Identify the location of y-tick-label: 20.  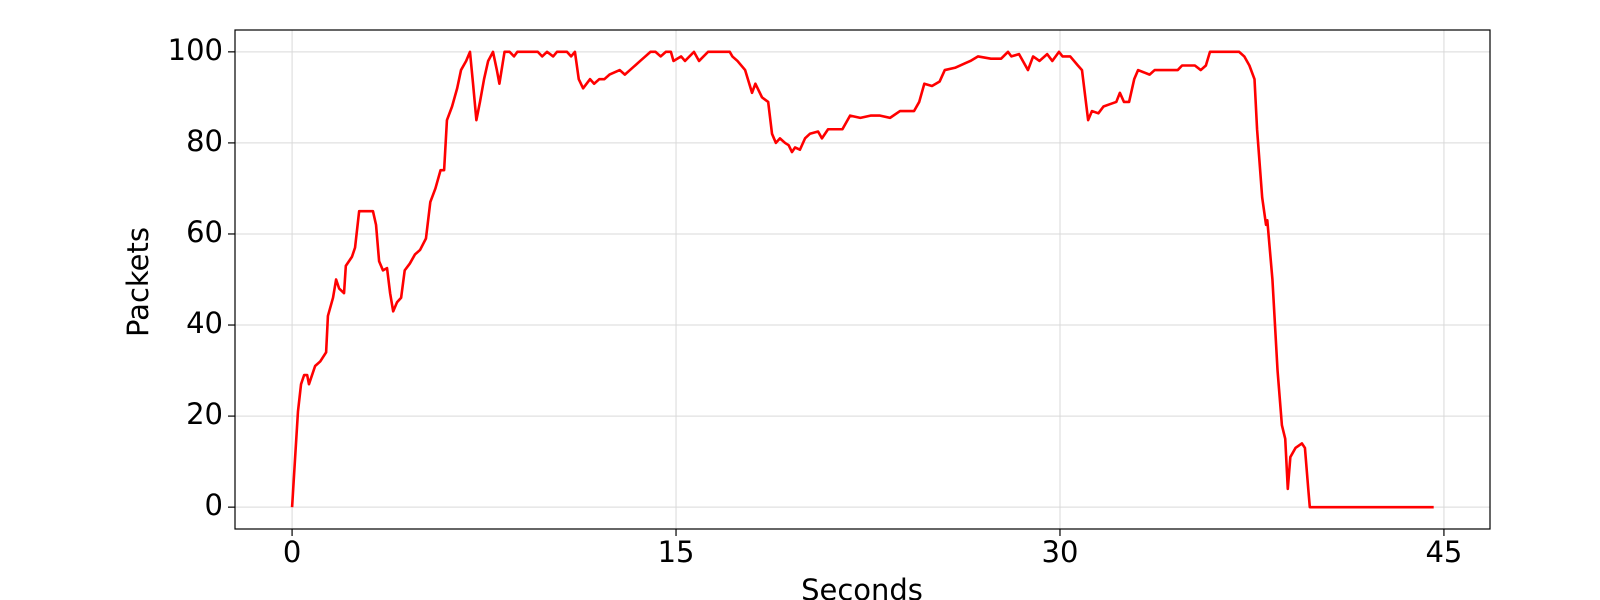
(204, 414).